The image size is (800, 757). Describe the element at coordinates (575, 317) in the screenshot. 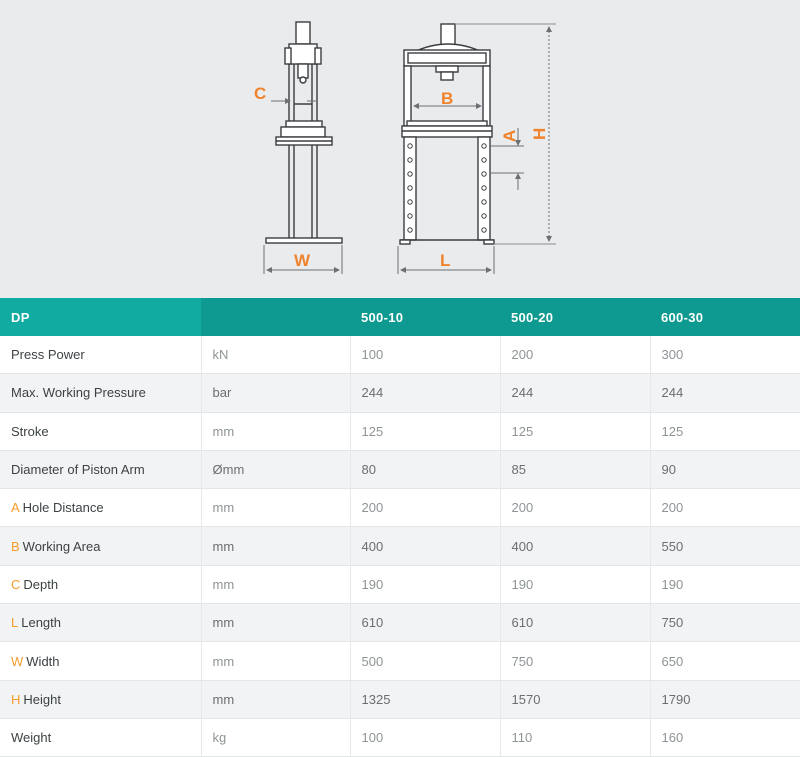

I see `header-500-20: 500-20` at that location.